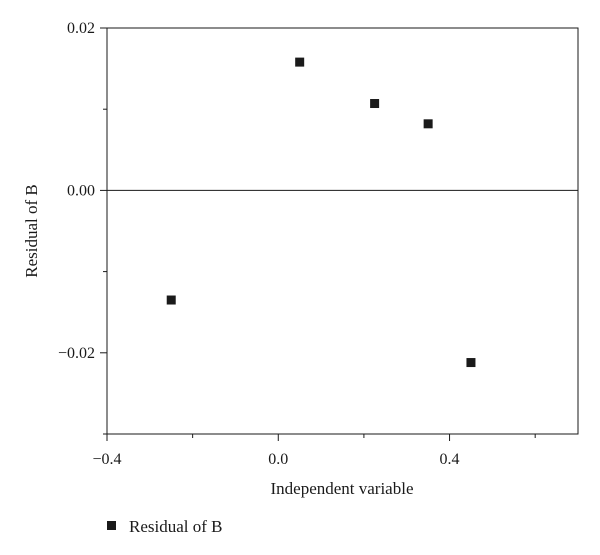 This screenshot has width=600, height=555. I want to click on y-tick-label: 0.00, so click(81, 190).